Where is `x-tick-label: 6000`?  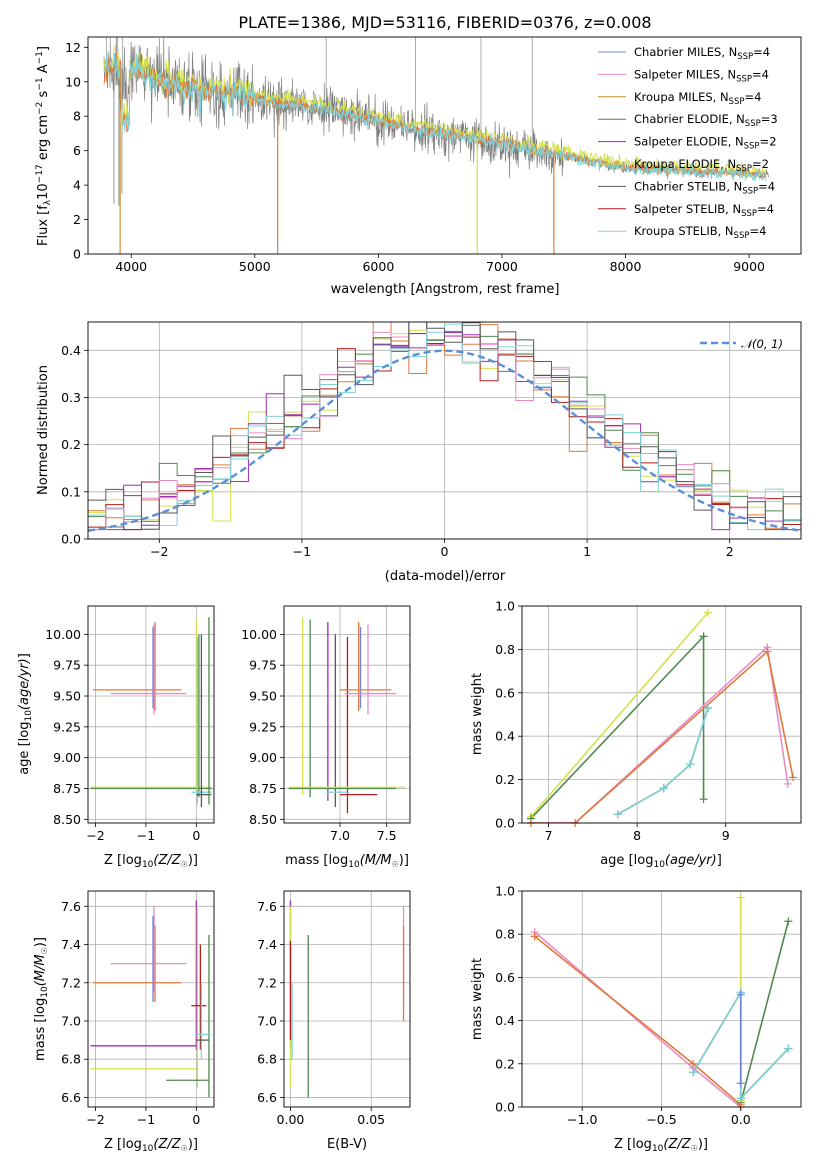 x-tick-label: 6000 is located at coordinates (378, 266).